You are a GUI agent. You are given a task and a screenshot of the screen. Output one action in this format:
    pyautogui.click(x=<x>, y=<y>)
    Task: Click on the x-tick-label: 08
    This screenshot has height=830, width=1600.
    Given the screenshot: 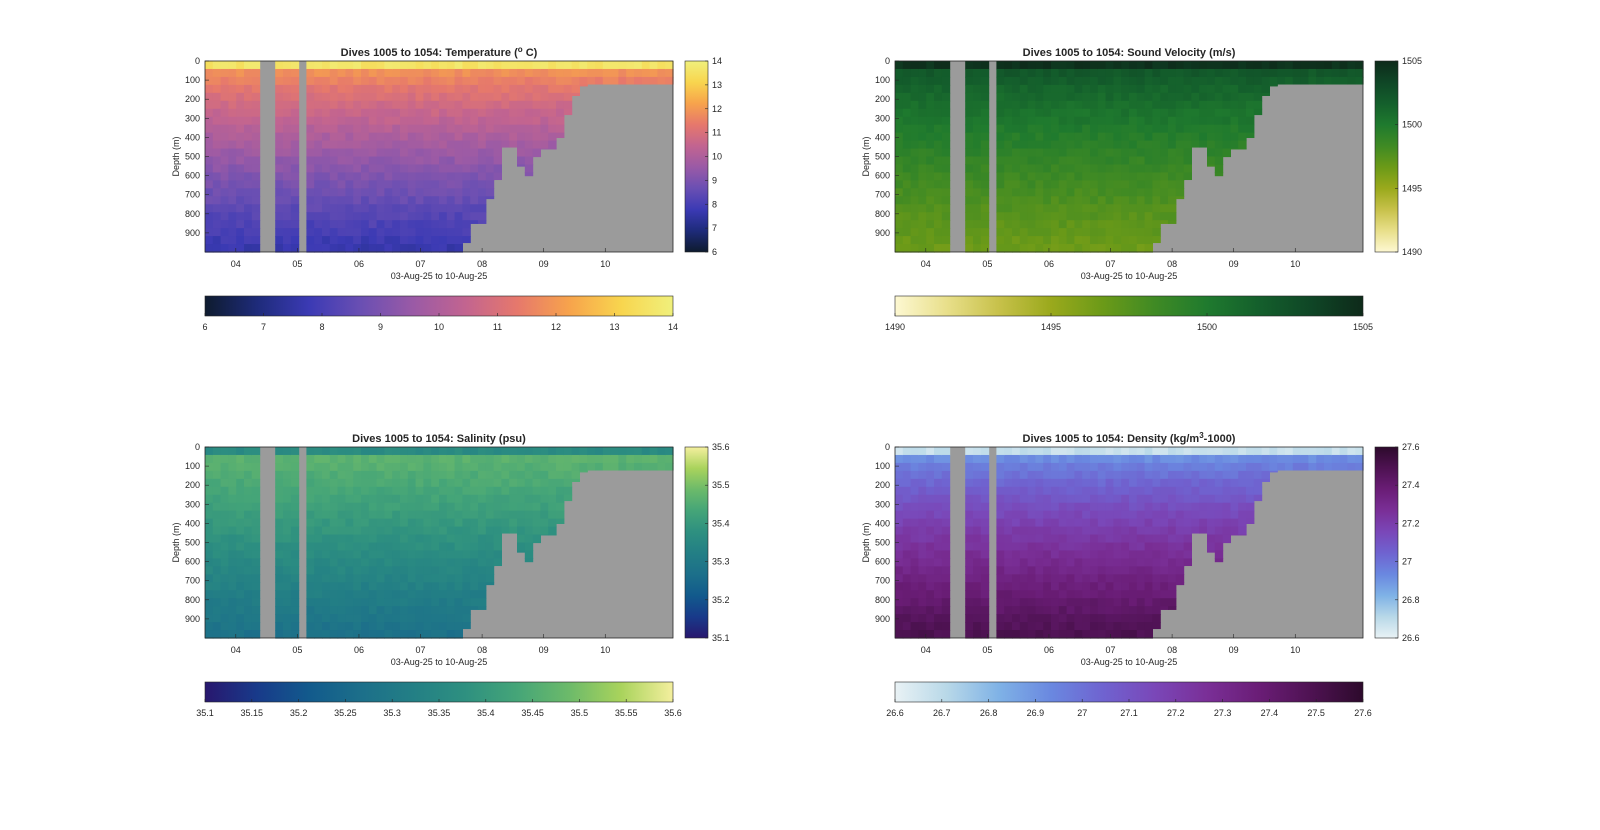 What is the action you would take?
    pyautogui.click(x=482, y=650)
    